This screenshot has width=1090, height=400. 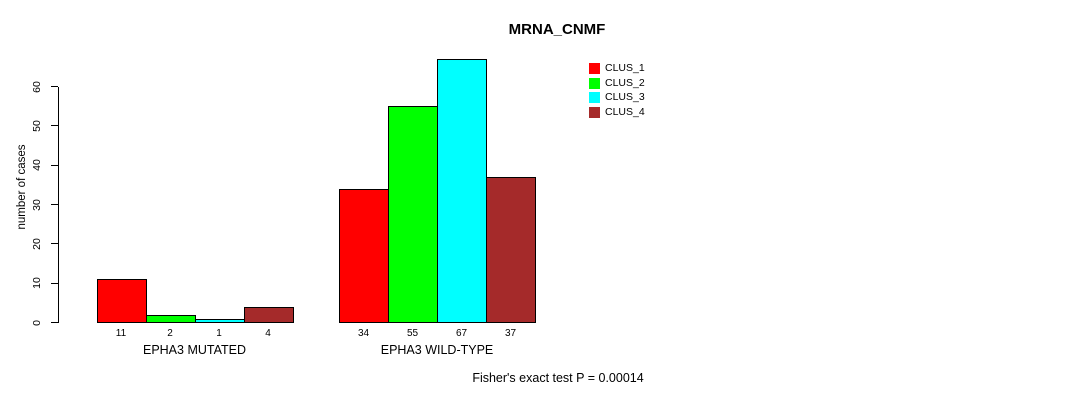 What do you see at coordinates (510, 333) in the screenshot?
I see `bar-value-label: 37` at bounding box center [510, 333].